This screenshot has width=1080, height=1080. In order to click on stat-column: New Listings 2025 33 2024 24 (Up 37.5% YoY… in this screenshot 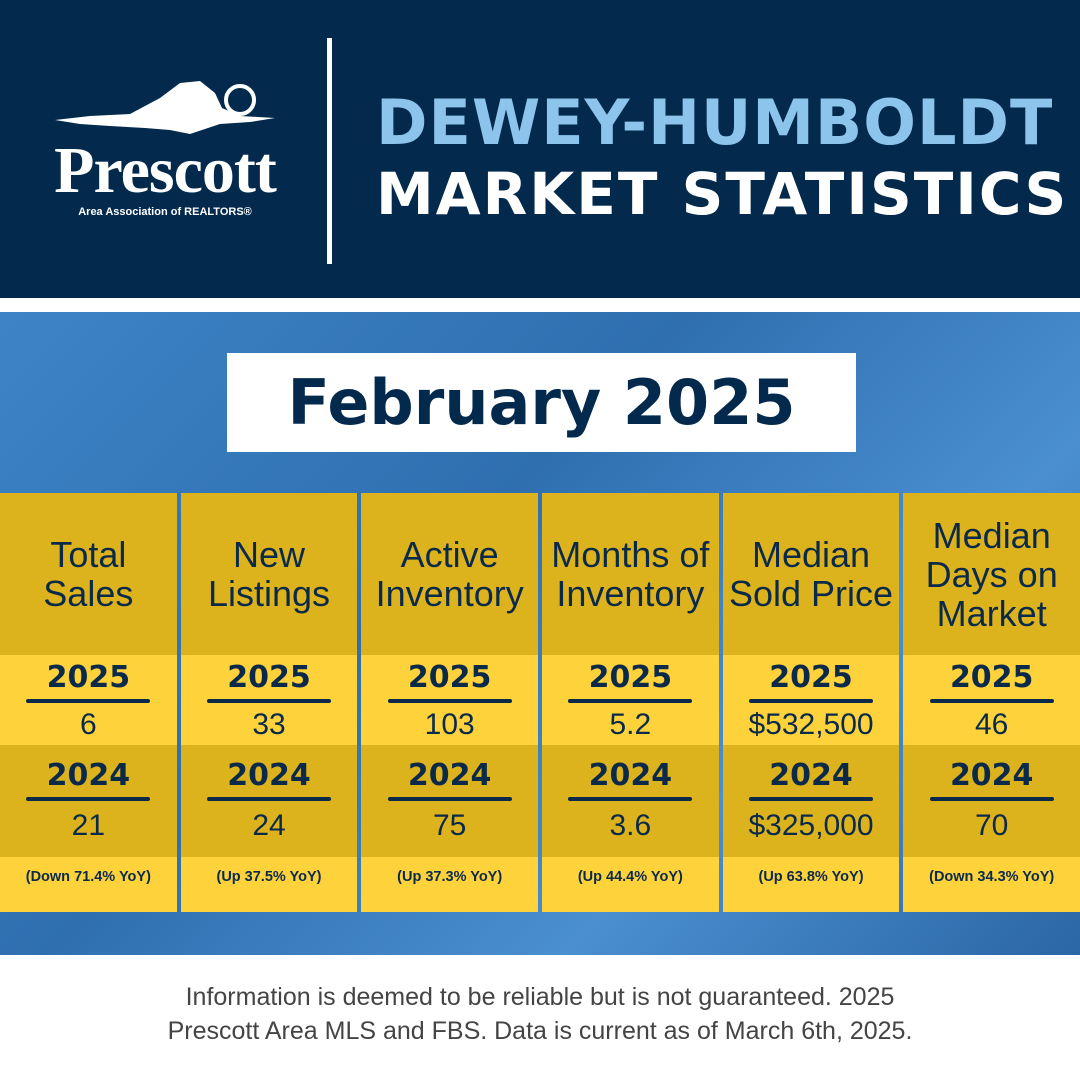, I will do `click(269, 702)`.